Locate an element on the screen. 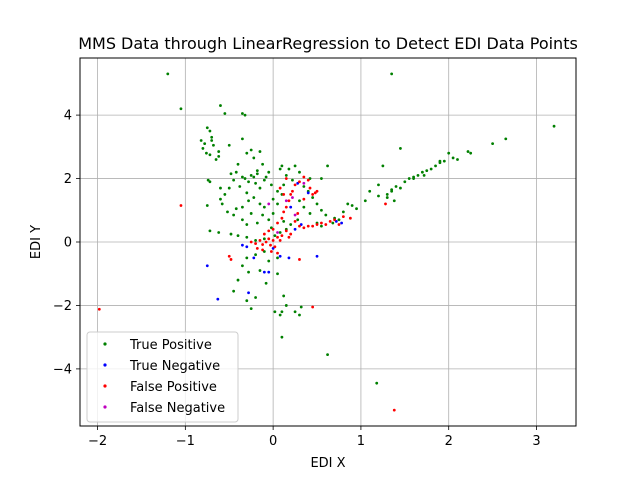 The height and width of the screenshot is (480, 640). x-tick-label: 0 is located at coordinates (273, 441).